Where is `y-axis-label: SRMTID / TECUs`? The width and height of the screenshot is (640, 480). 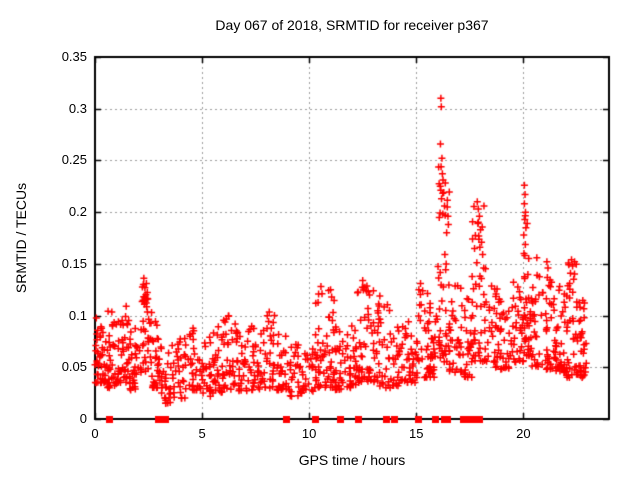
y-axis-label: SRMTID / TECUs is located at coordinates (21, 238).